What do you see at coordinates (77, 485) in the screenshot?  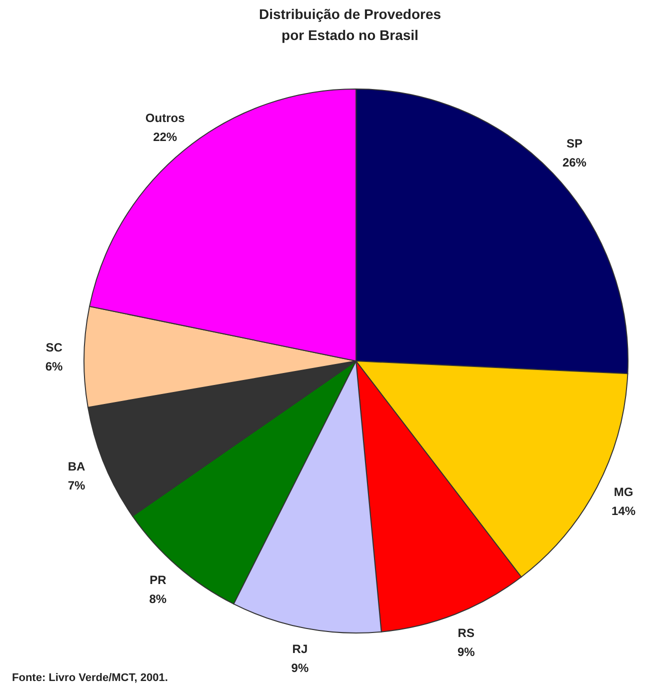 I see `data-label: 7%` at bounding box center [77, 485].